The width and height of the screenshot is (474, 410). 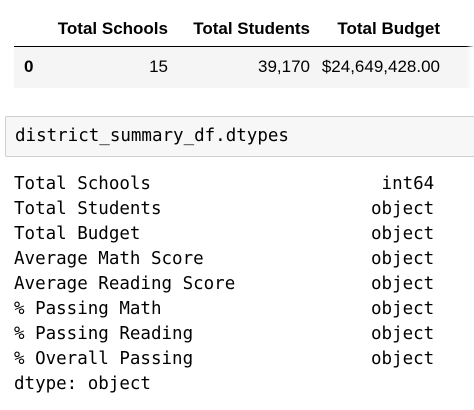 I want to click on code-input-cell: district_summary_df.dtypes, so click(x=239, y=136).